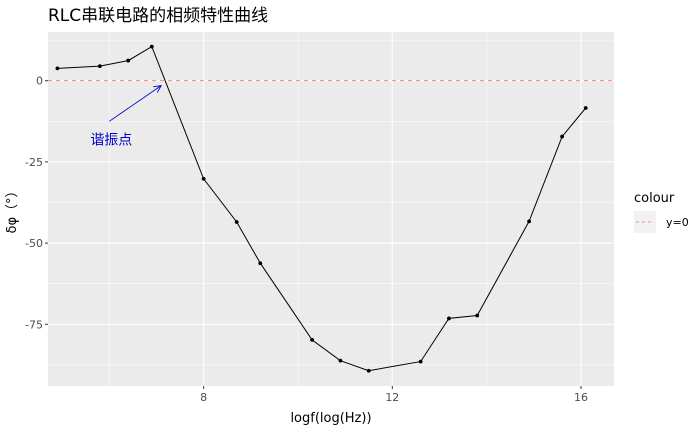 This screenshot has height=432, width=700. I want to click on y-axis: 0 -25 -50 -75, so click(36, 203).